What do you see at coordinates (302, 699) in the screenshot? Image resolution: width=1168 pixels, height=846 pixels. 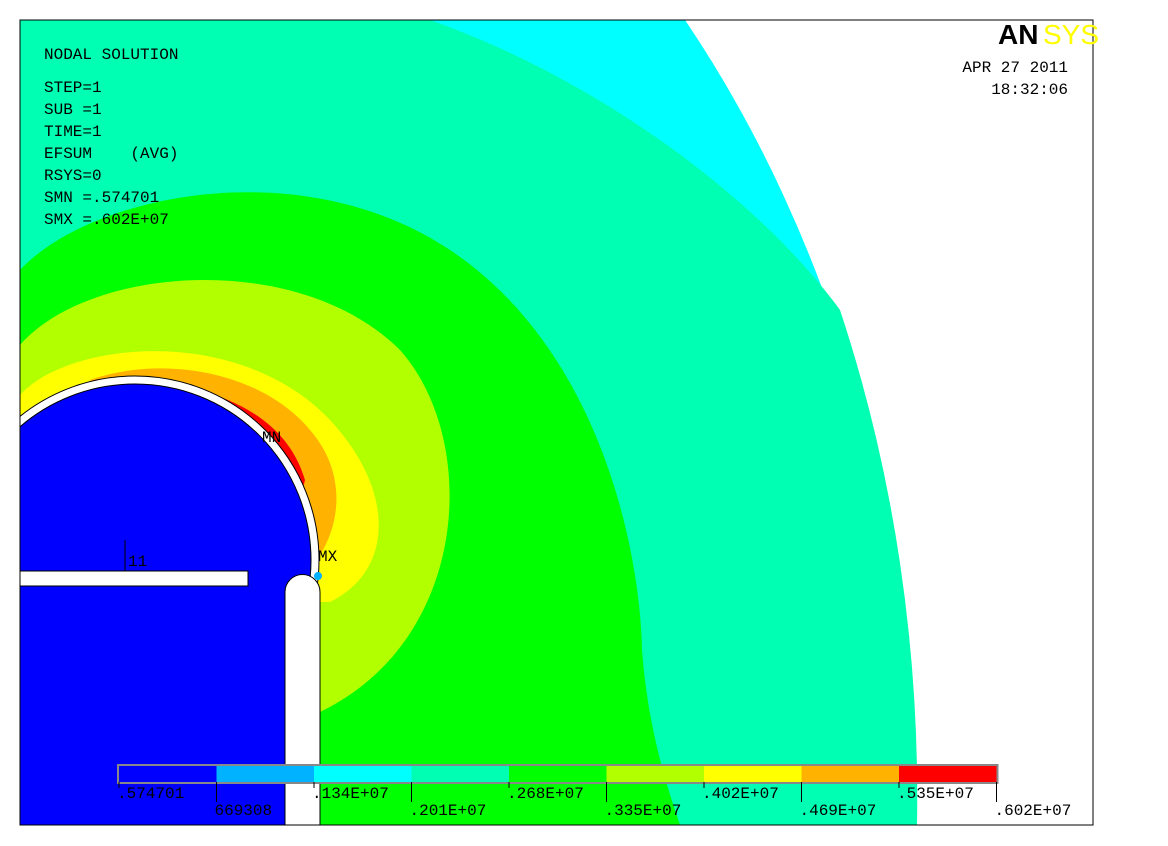 I see `slot` at bounding box center [302, 699].